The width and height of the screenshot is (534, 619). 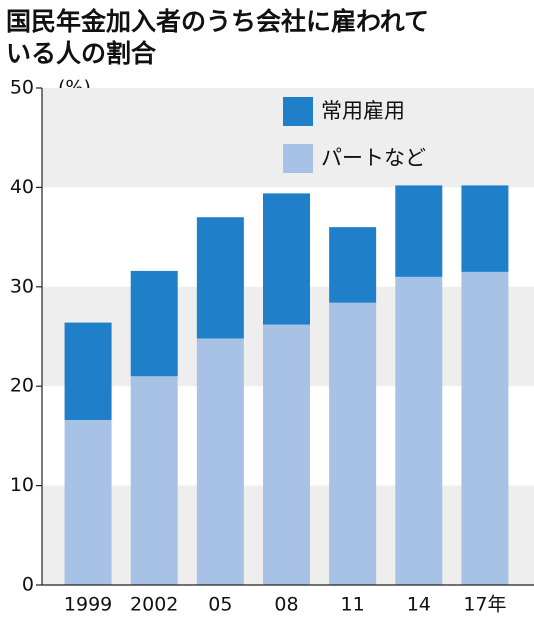 What do you see at coordinates (28, 585) in the screenshot?
I see `y-tick-label: 0` at bounding box center [28, 585].